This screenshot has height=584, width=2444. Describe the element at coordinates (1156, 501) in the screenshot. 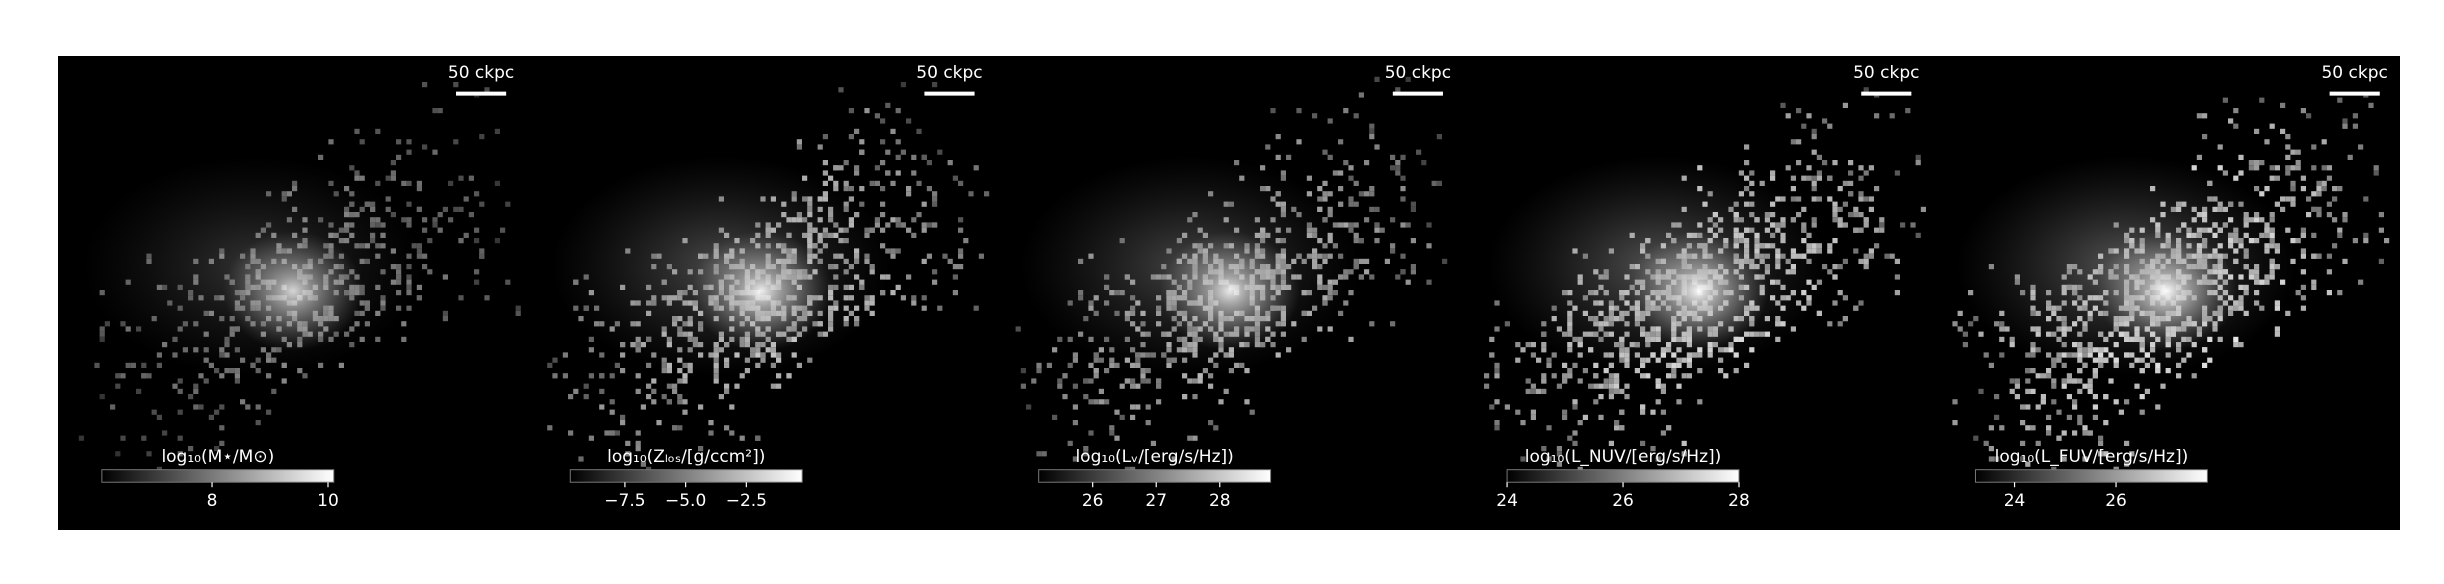

I see `colorbar-tick-label: 27` at that location.